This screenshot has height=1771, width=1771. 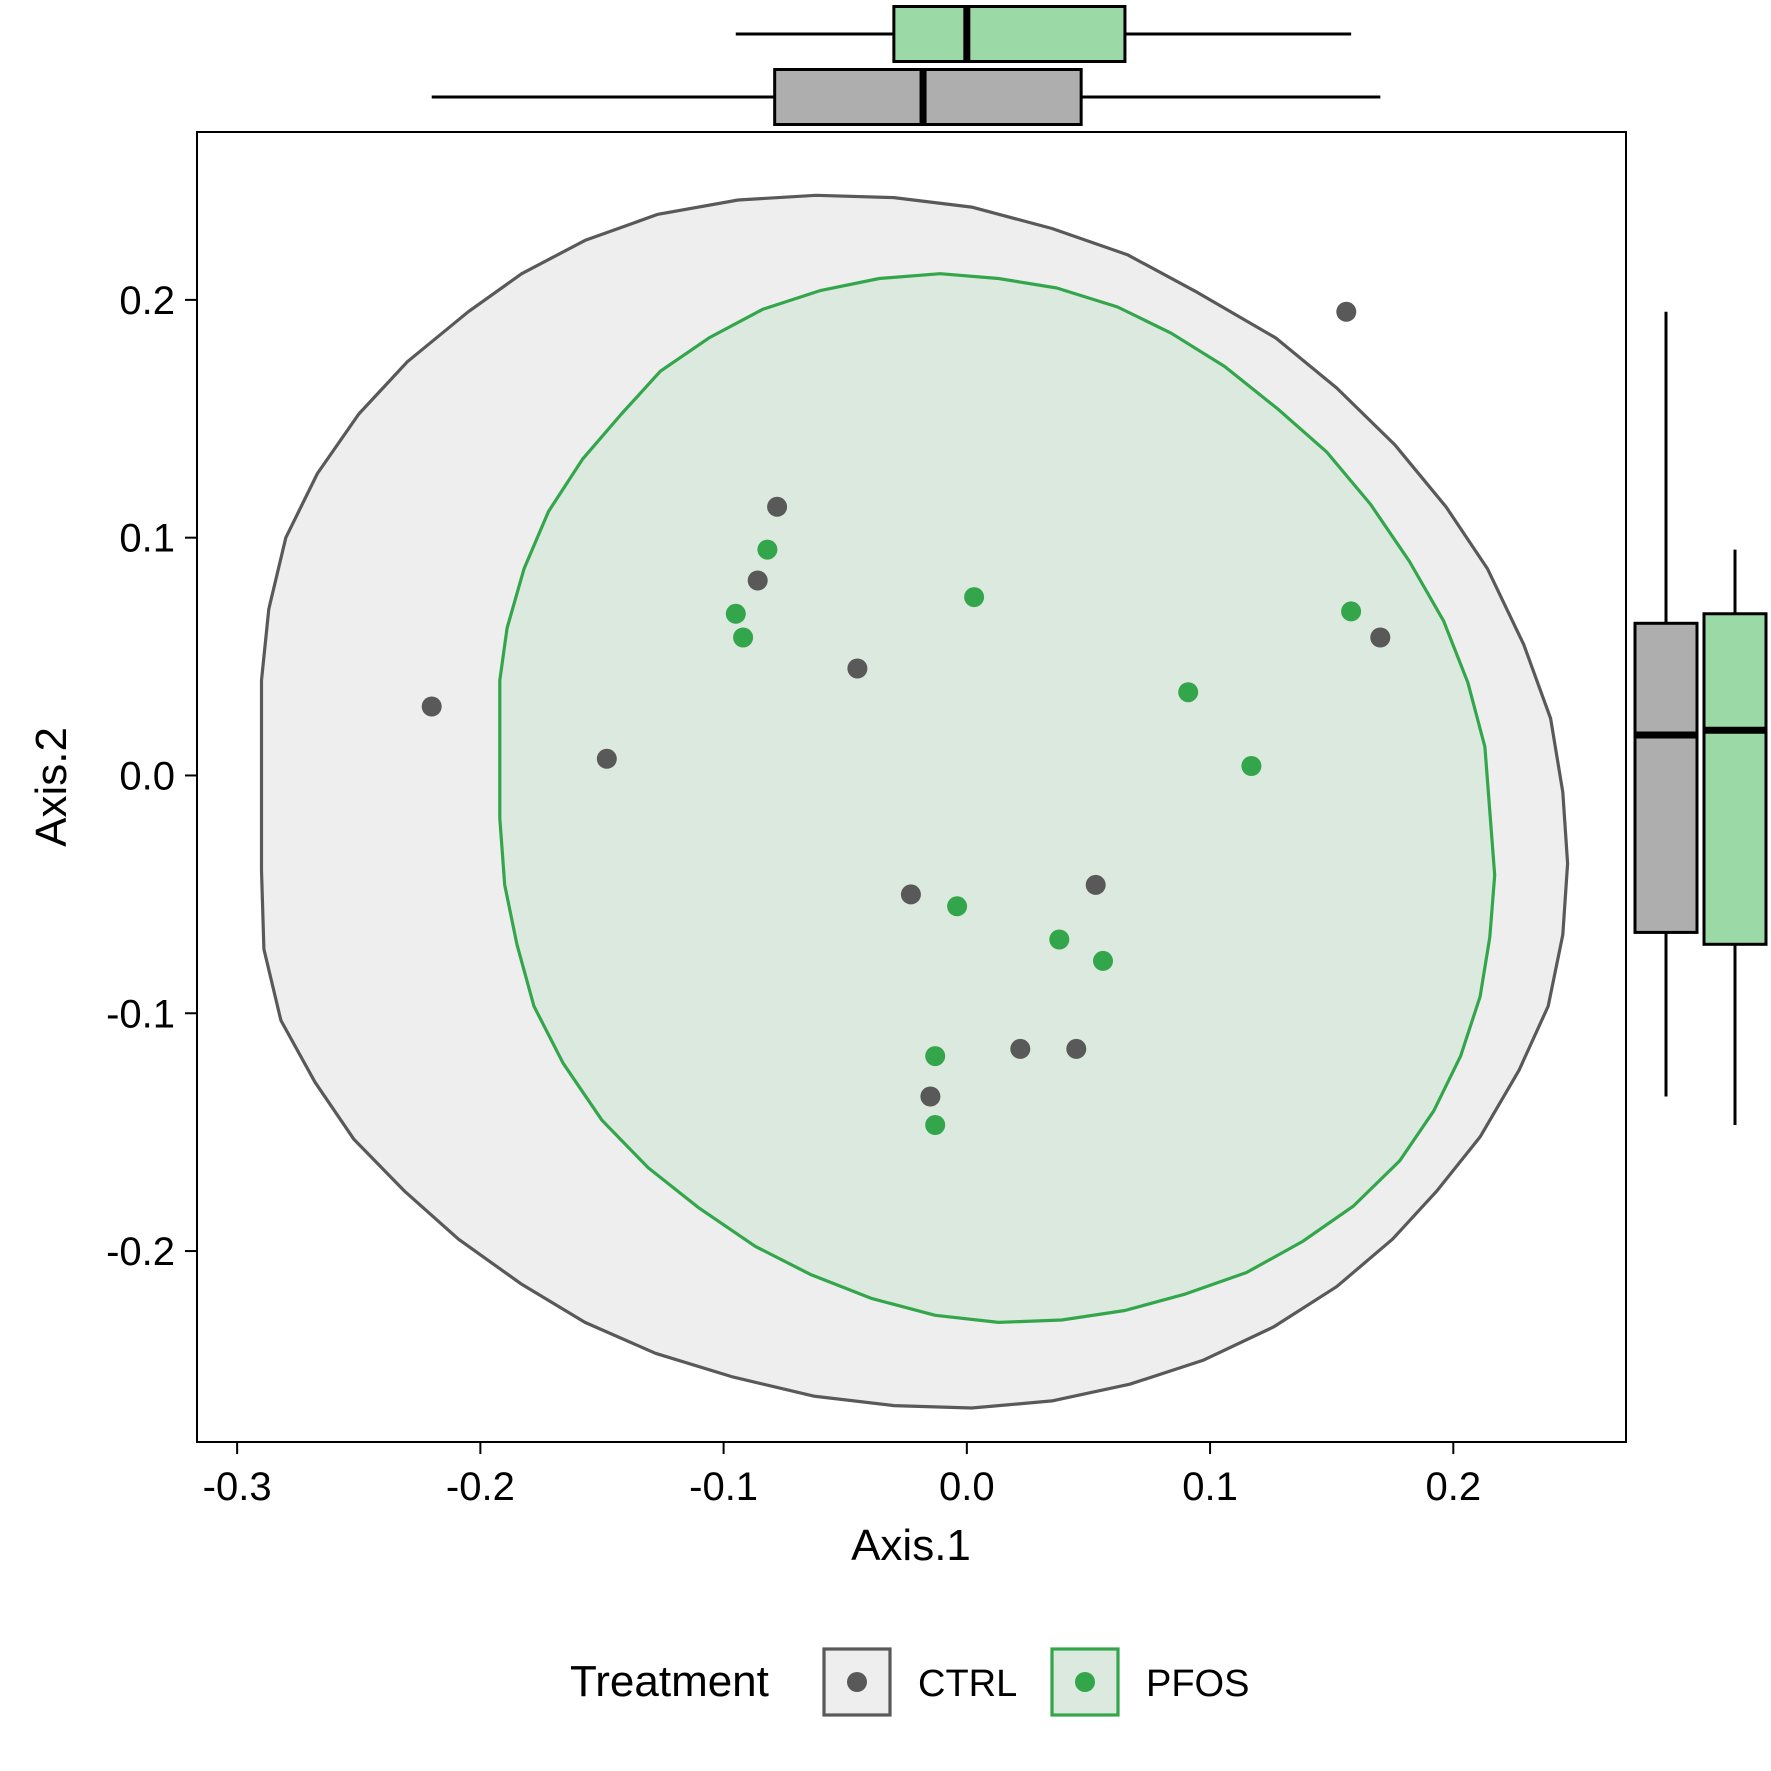 I want to click on boxplot-right-box-pfos, so click(x=1735, y=779).